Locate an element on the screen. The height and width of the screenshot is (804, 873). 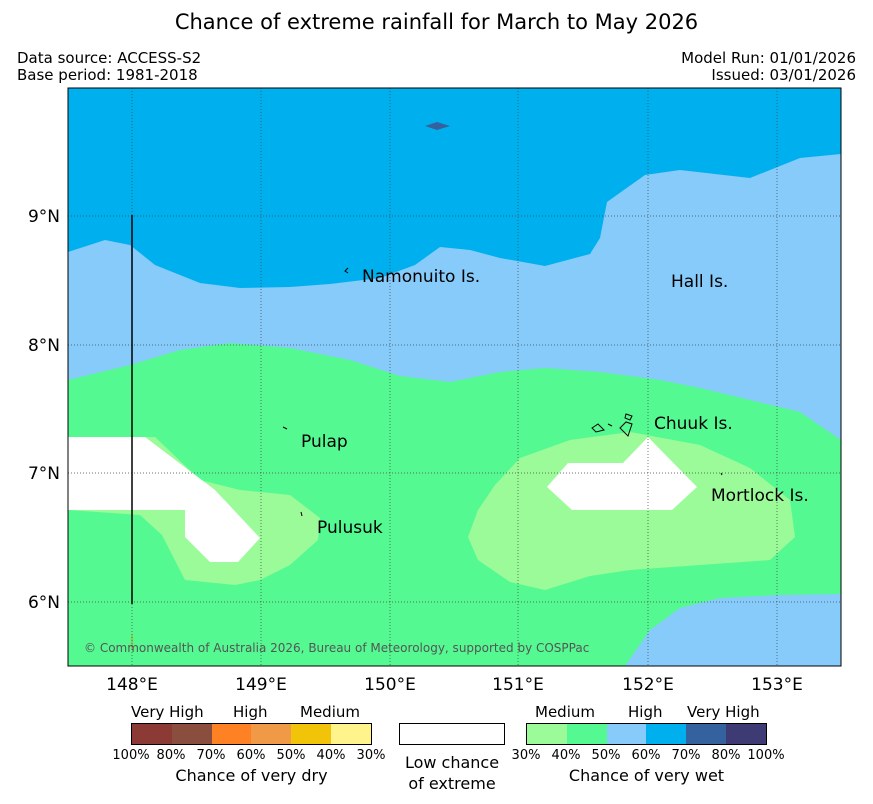
y-axis-labels: 9°N 8°N 7°N 6°N is located at coordinates (44, 410).